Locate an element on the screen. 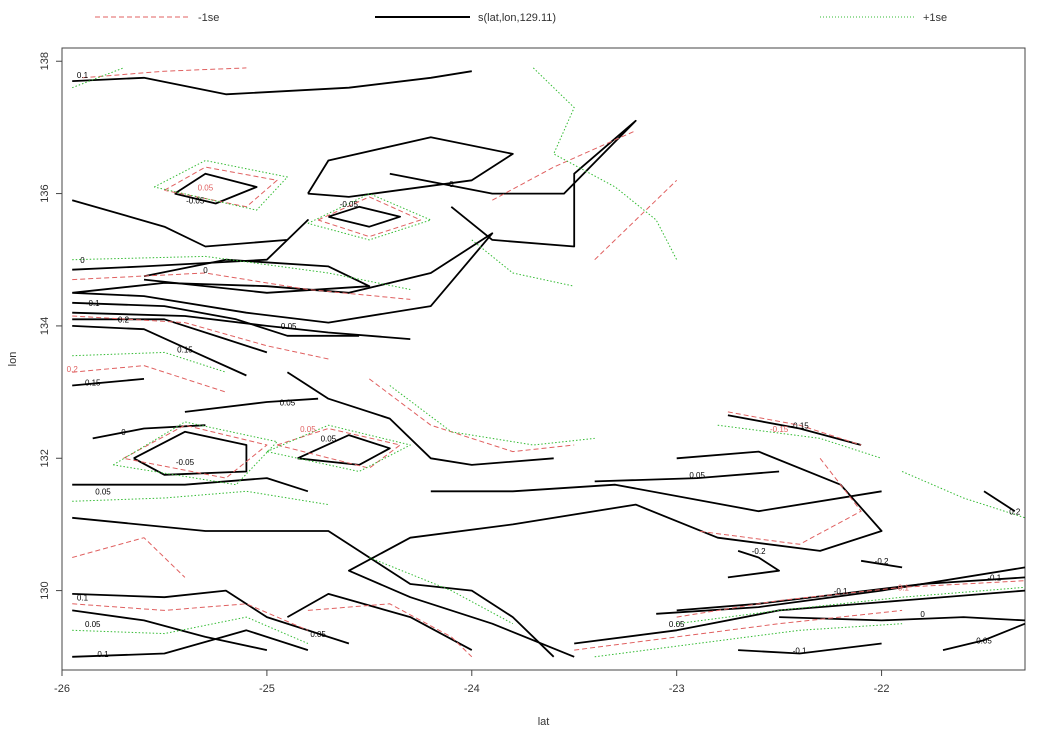  x-tick-label: -26 is located at coordinates (62, 689).